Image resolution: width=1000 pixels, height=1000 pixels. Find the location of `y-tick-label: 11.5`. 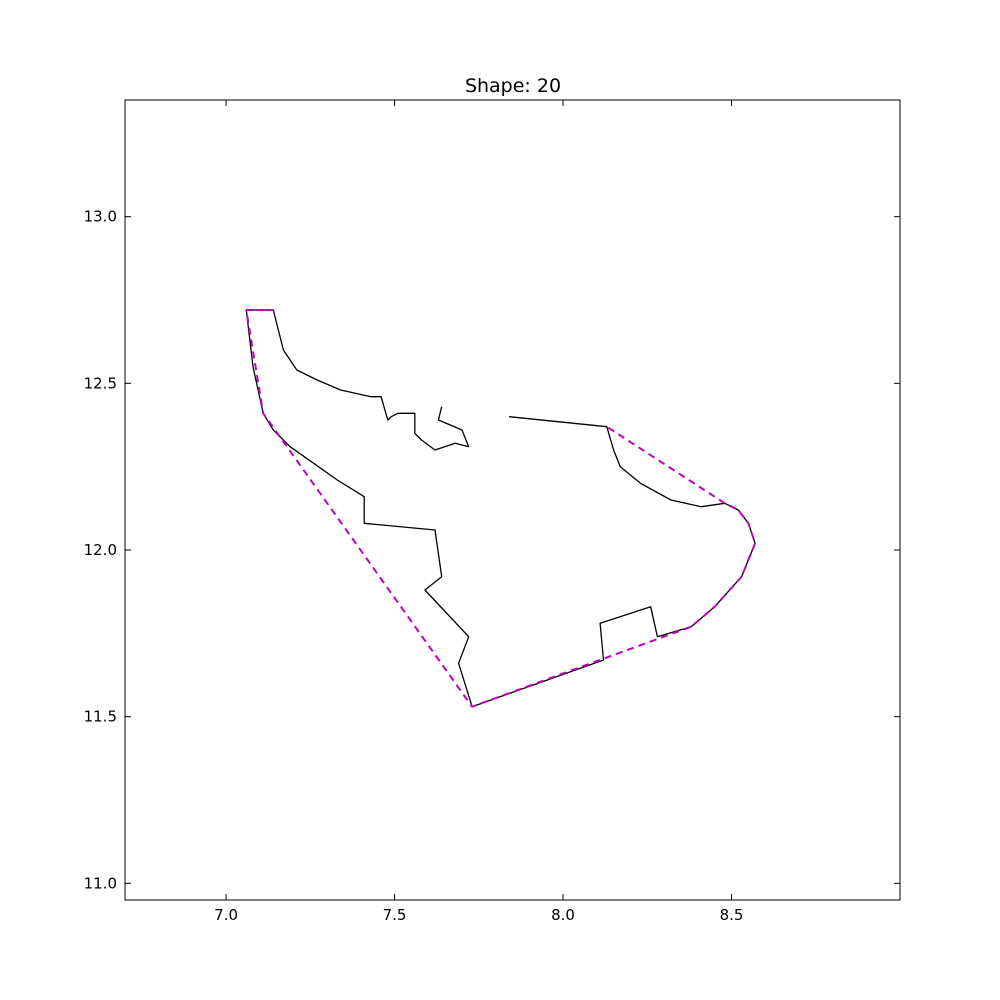

y-tick-label: 11.5 is located at coordinates (100, 717).